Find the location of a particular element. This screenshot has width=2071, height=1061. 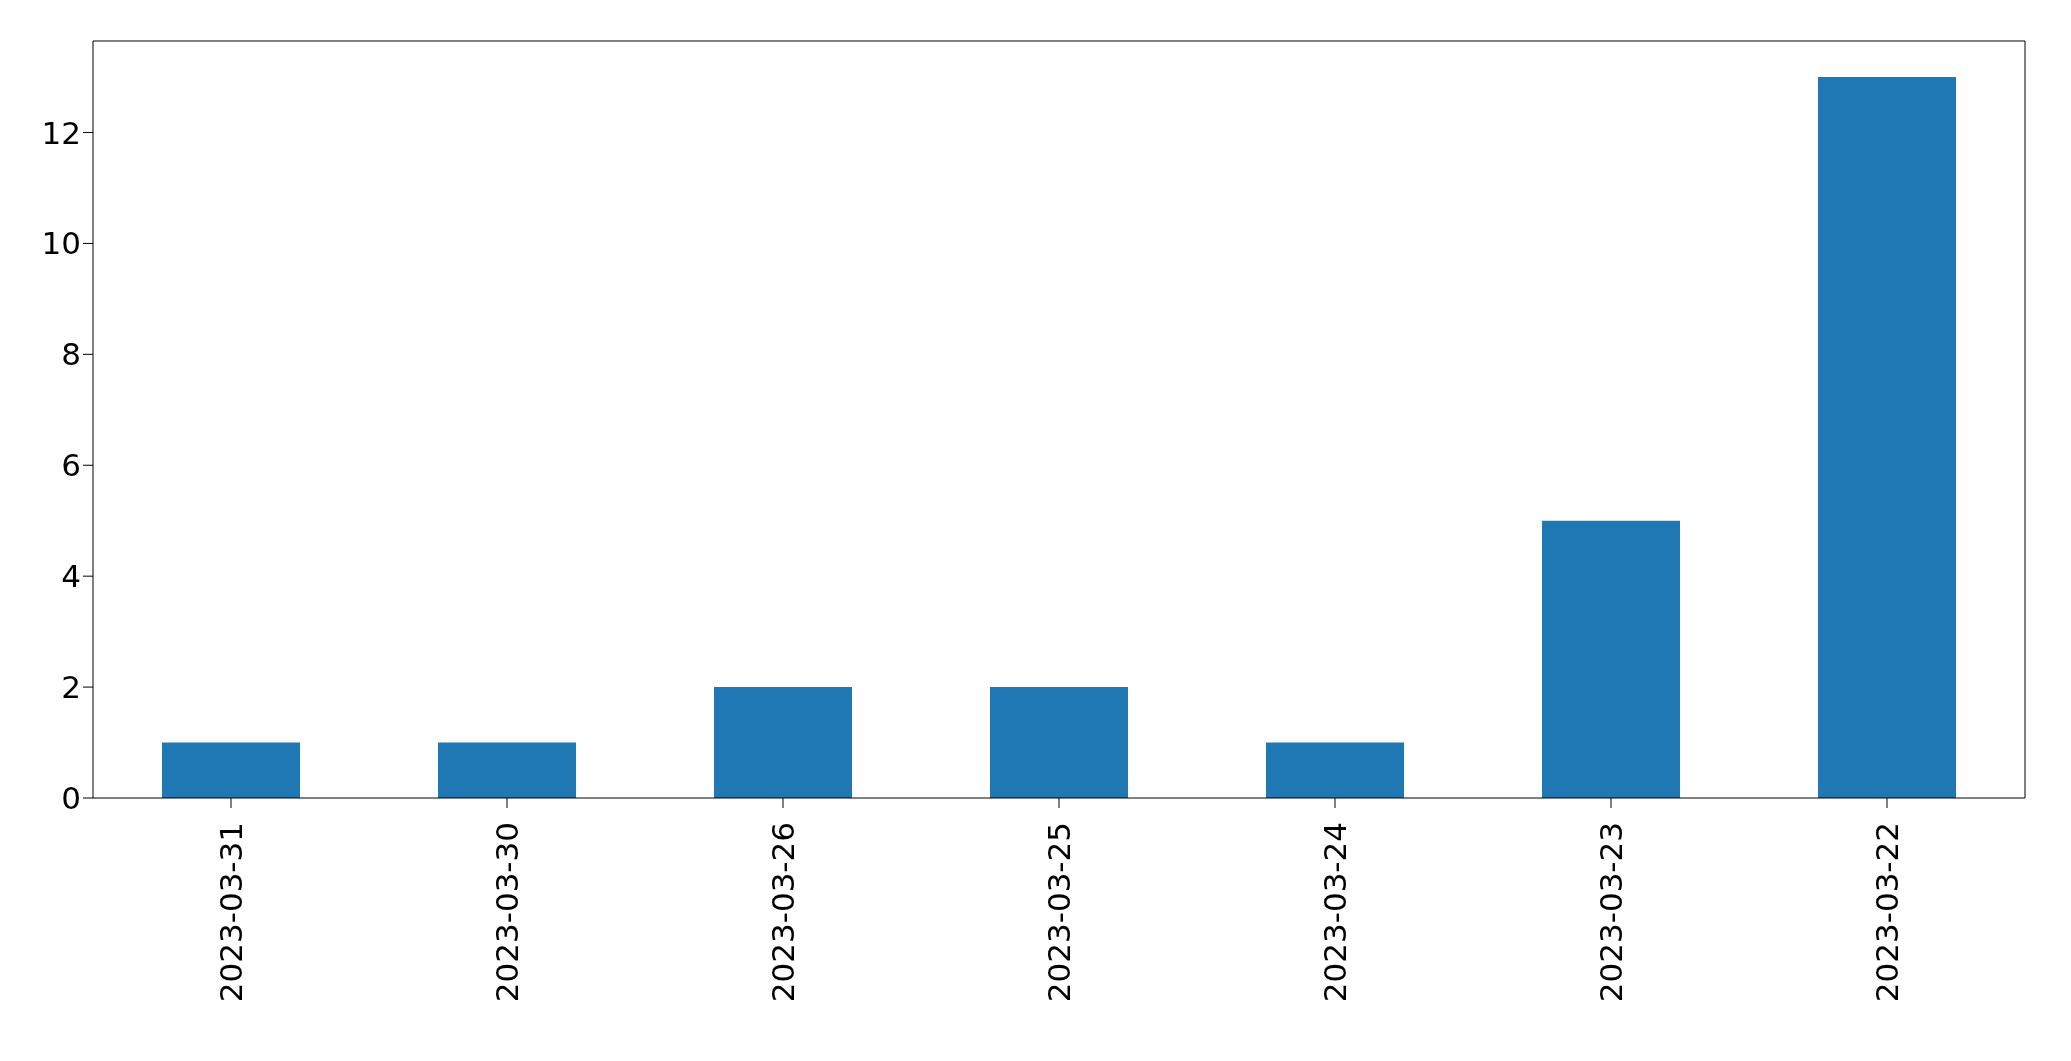

x-tick-label: 2023-03-30 is located at coordinates (507, 912).